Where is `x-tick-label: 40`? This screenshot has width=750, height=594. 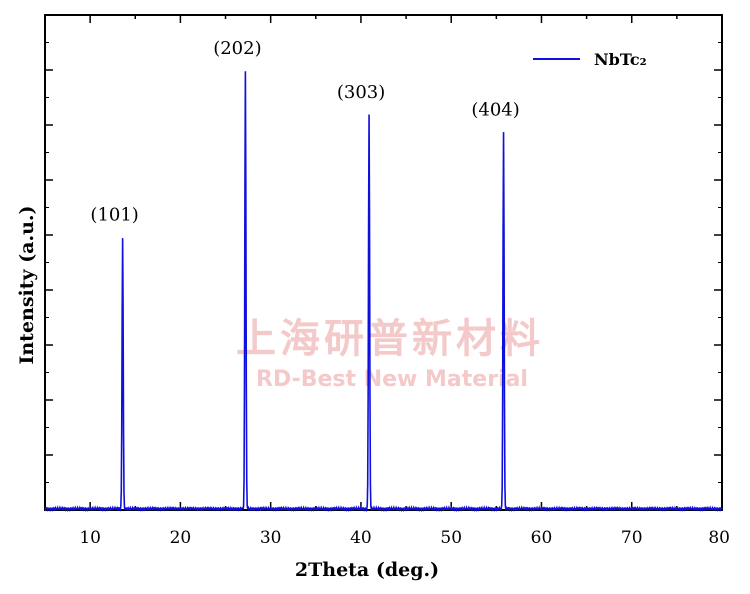 x-tick-label: 40 is located at coordinates (361, 538).